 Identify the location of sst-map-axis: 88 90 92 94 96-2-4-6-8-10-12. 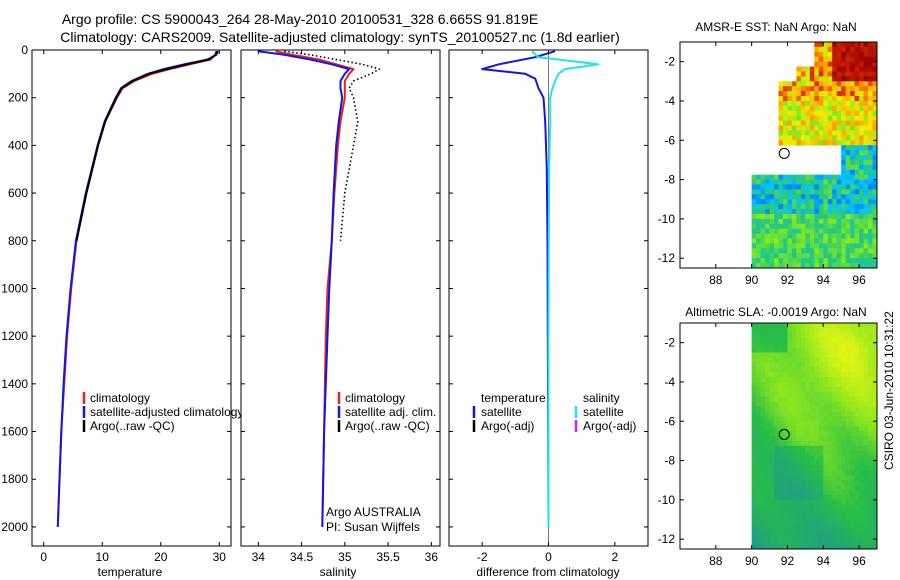
(767, 164).